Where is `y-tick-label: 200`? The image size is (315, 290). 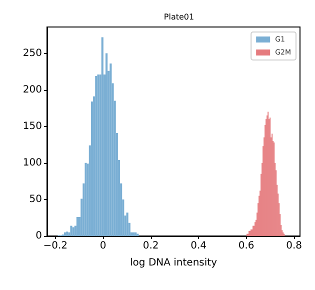 y-tick-label: 200 is located at coordinates (32, 90).